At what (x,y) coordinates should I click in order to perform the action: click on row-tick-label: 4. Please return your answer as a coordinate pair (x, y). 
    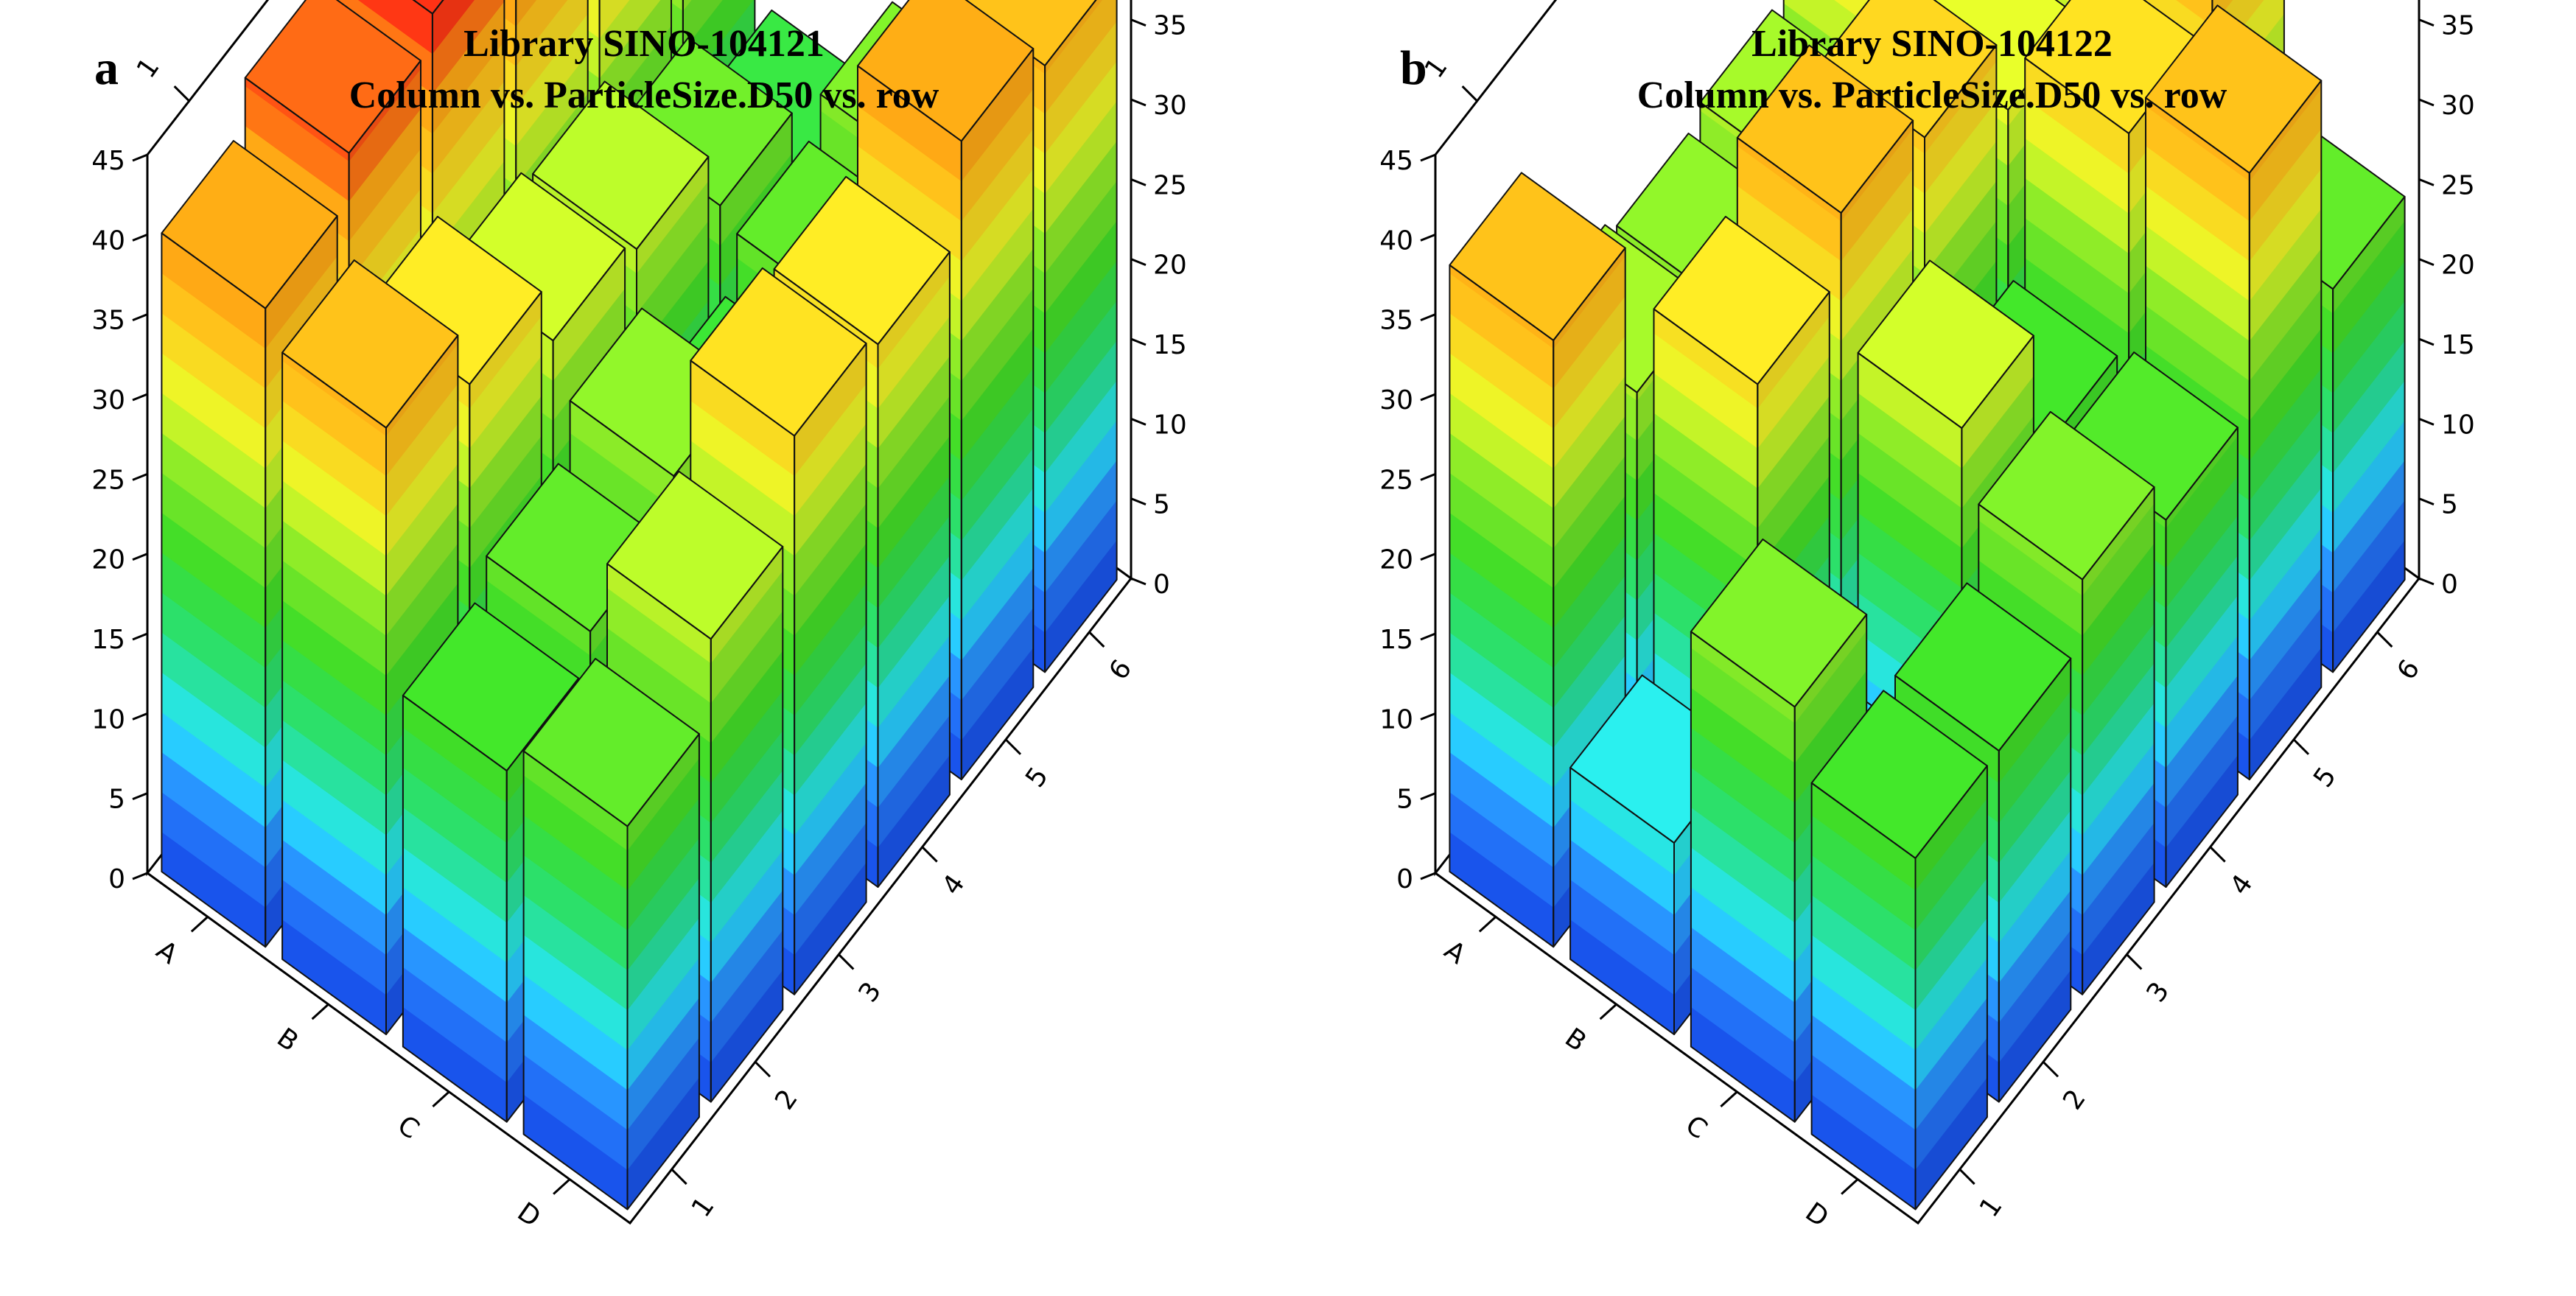
    Looking at the image, I should click on (954, 884).